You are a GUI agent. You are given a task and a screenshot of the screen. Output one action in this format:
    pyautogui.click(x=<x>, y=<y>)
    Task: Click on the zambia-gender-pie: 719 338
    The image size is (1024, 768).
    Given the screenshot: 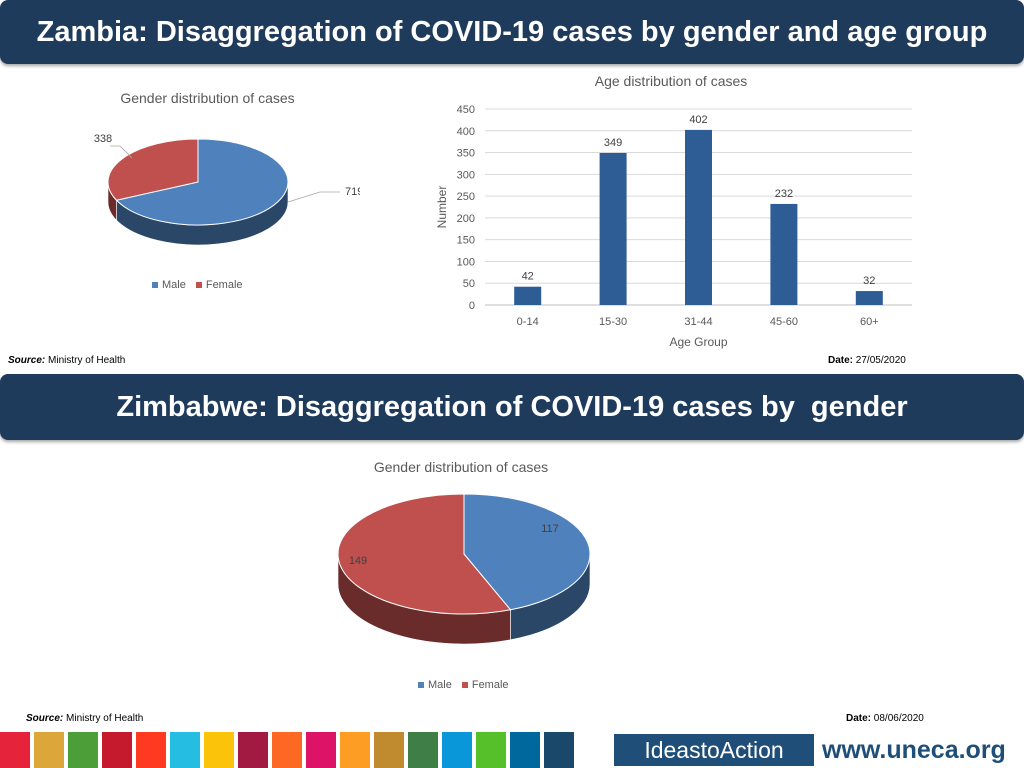 What is the action you would take?
    pyautogui.click(x=227, y=189)
    